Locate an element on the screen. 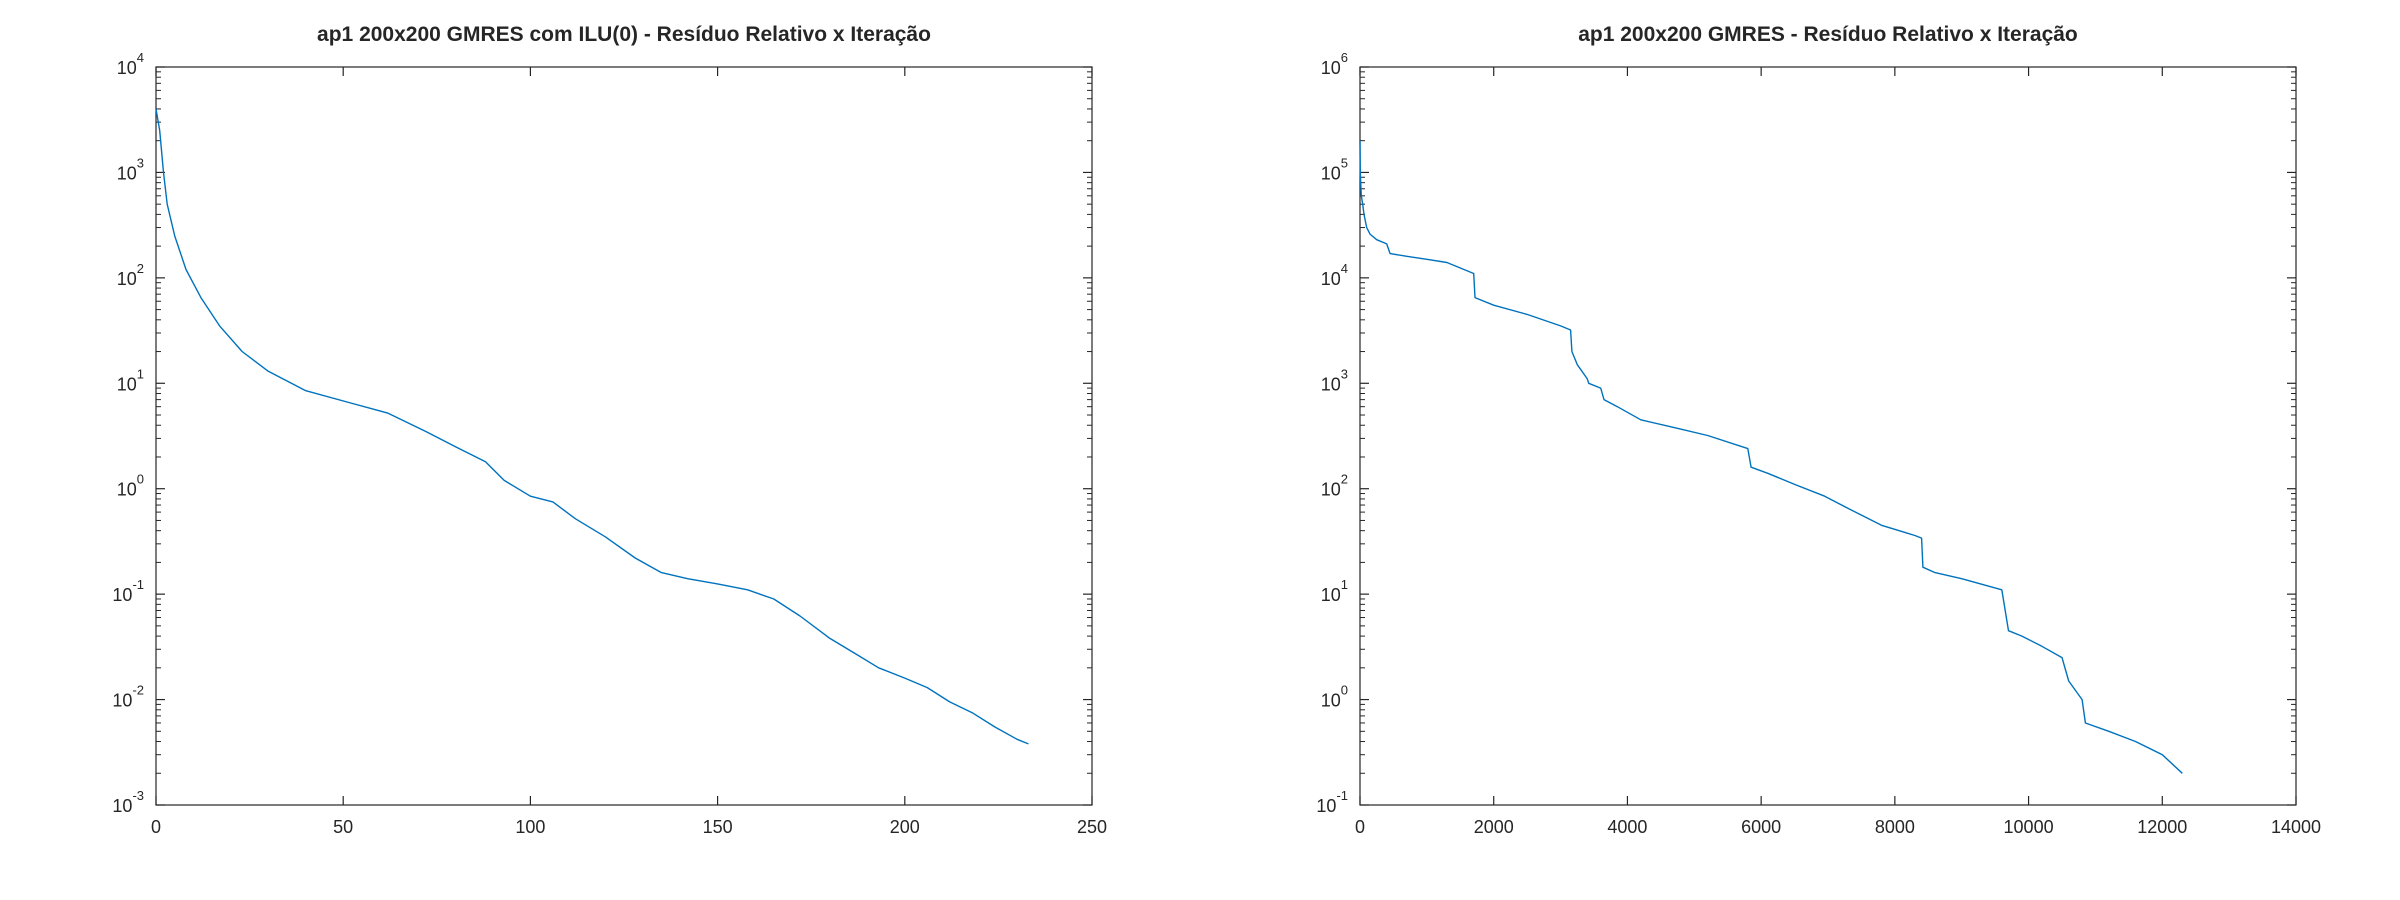  chart-right-x-tick-label: 4000 is located at coordinates (1627, 827).